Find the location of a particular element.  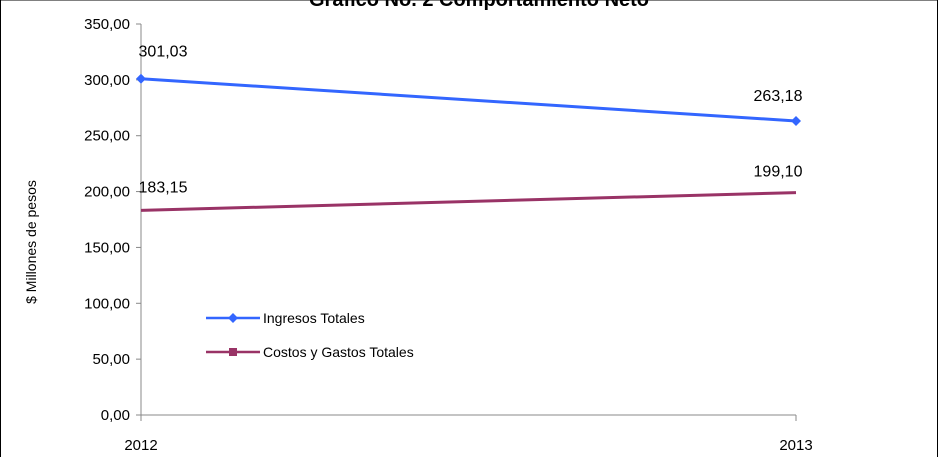

y-tick-label: 50,00 is located at coordinates (111, 359).